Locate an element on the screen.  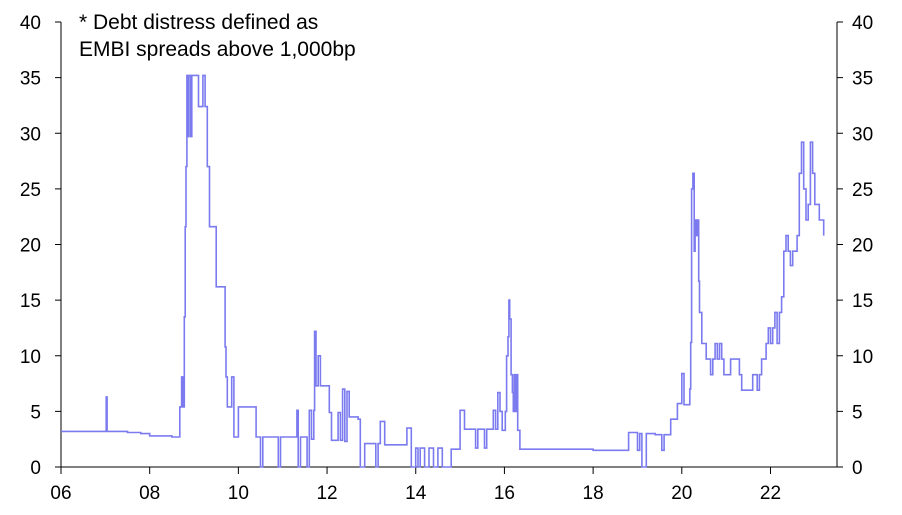
x-tick-label: 20 is located at coordinates (681, 493).